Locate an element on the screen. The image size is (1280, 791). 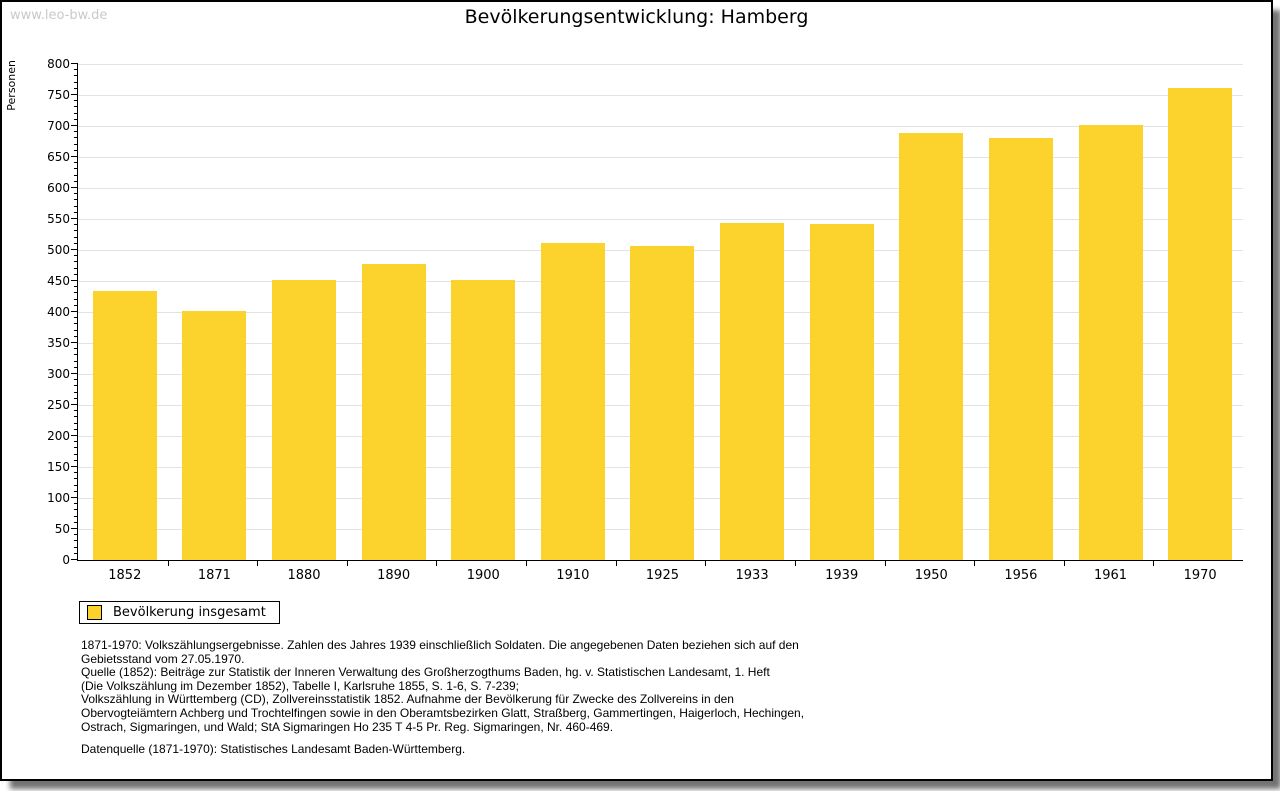
y-tick-label: 800 is located at coordinates (58, 64).